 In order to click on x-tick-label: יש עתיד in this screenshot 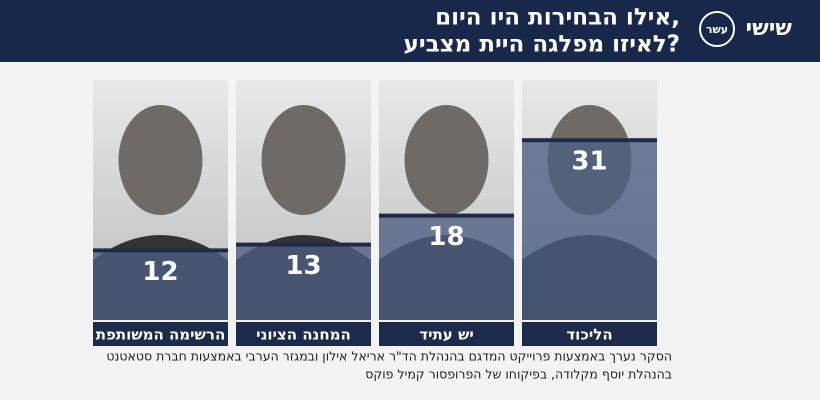, I will do `click(446, 335)`.